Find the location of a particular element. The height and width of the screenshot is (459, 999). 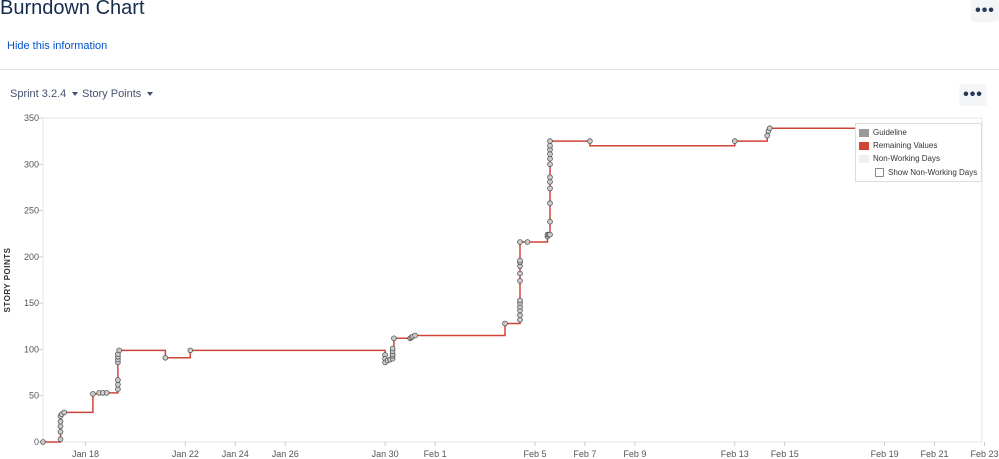

show-non-working-label: Show Non-Working Days is located at coordinates (933, 172).